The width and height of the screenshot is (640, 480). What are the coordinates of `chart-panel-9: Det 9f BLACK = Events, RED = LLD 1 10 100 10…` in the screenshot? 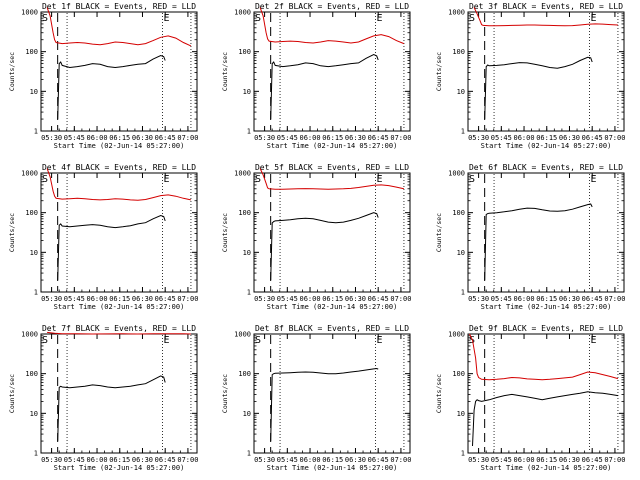 It's located at (530, 398).